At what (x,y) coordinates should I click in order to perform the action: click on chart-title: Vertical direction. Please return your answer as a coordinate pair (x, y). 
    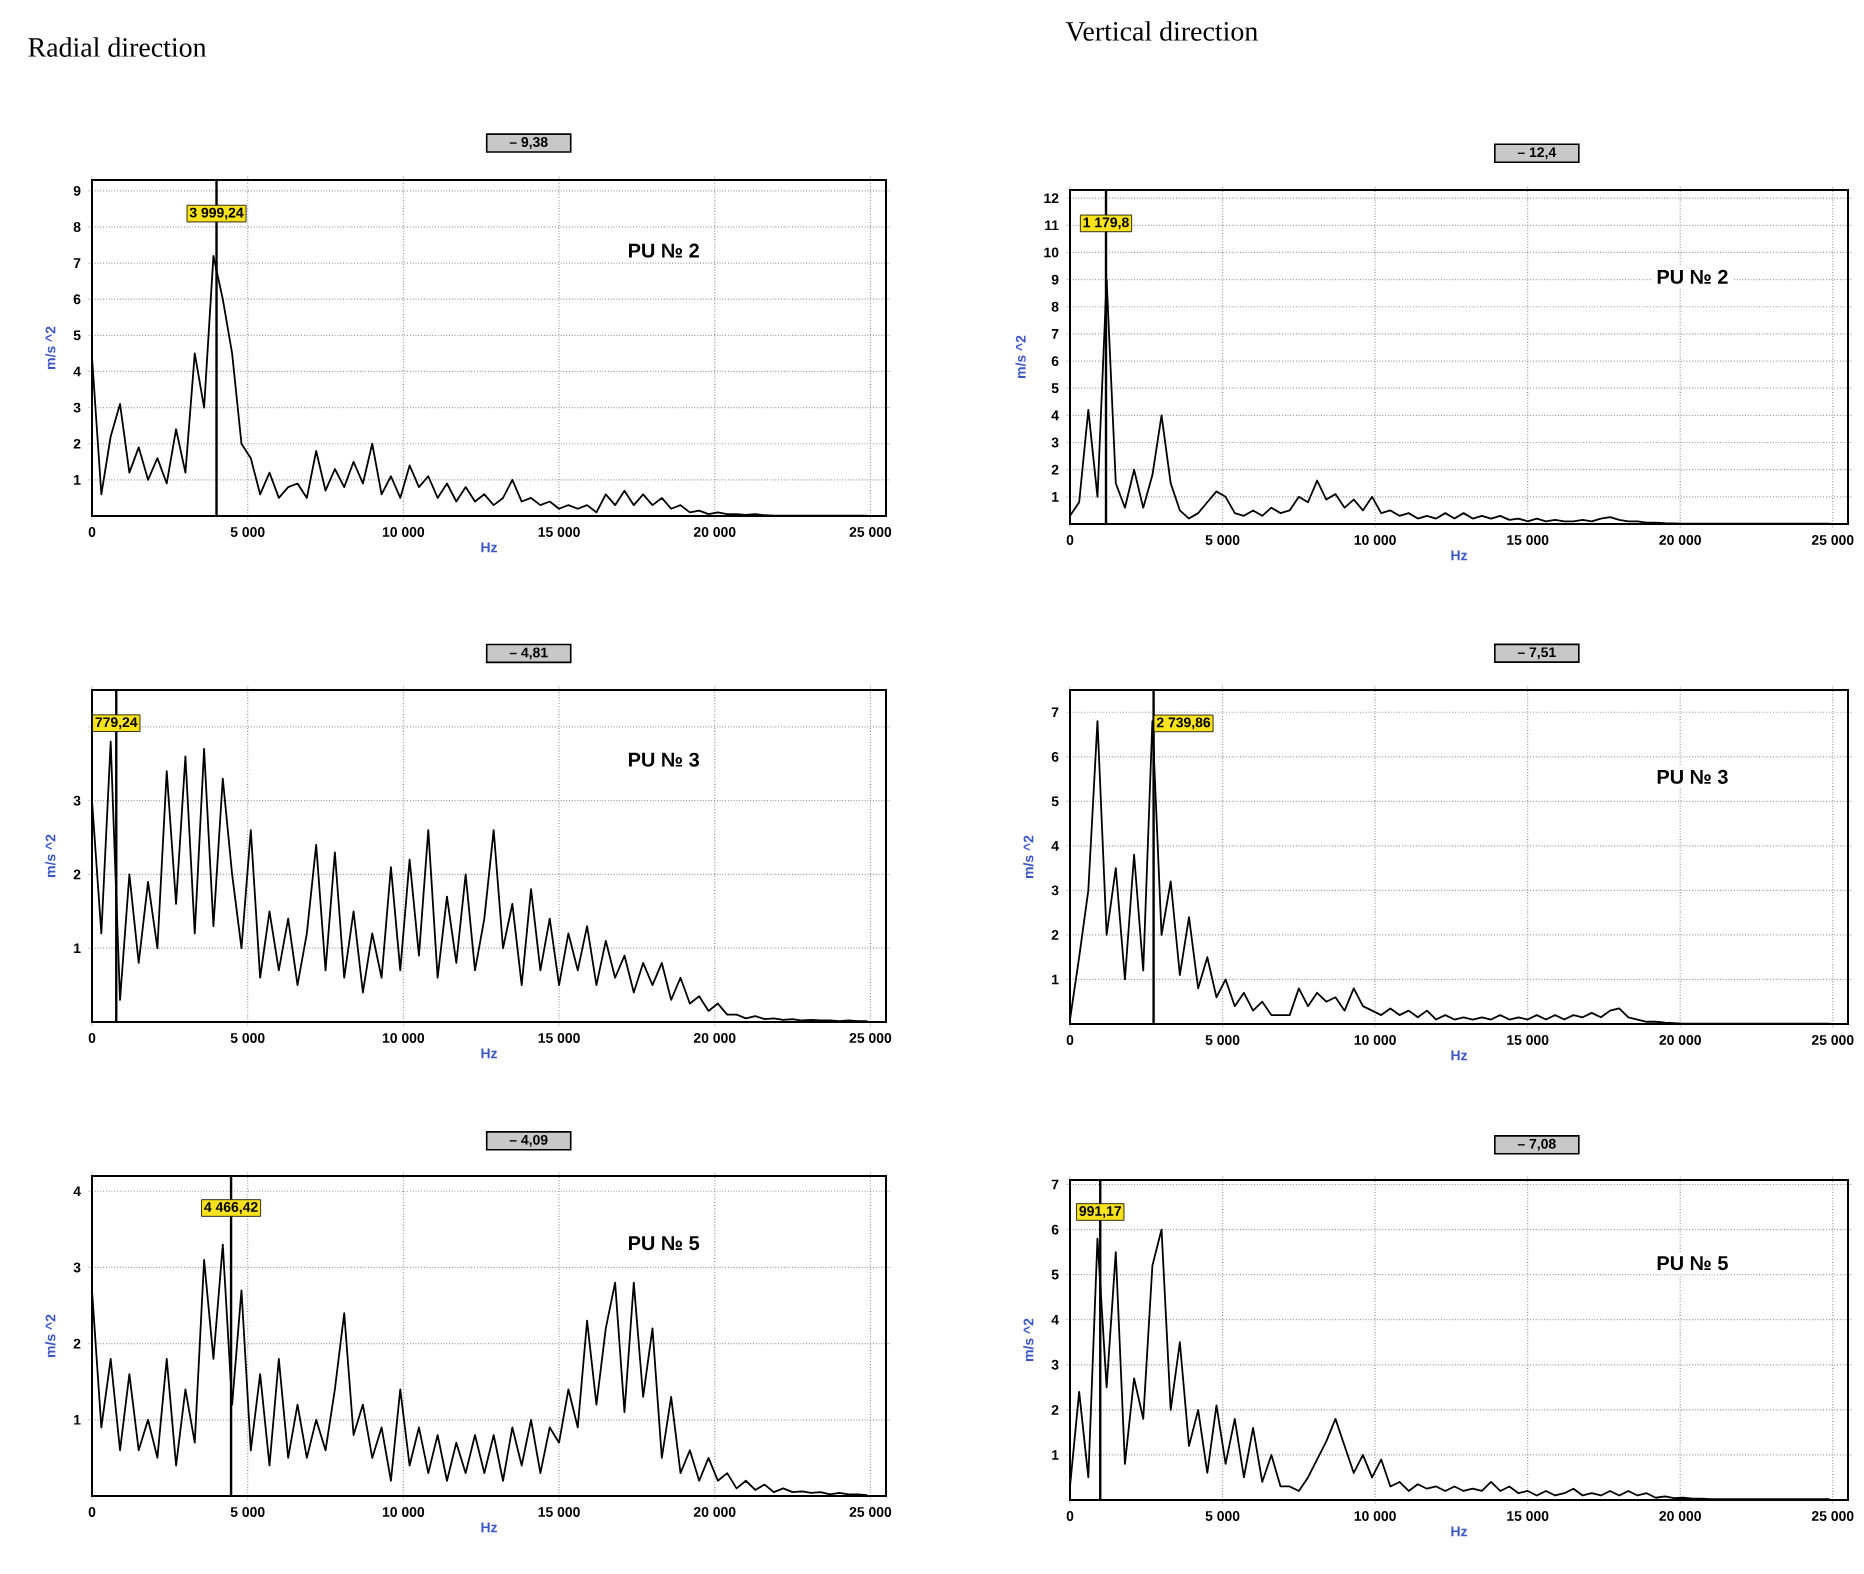
    Looking at the image, I should click on (1161, 31).